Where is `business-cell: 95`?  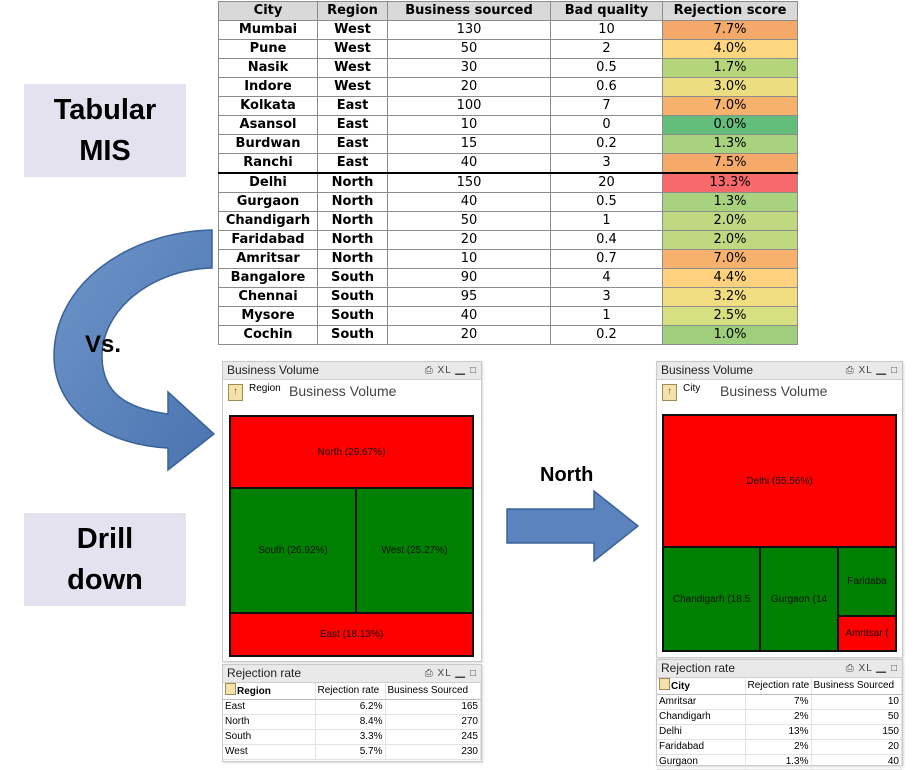
business-cell: 95 is located at coordinates (469, 297).